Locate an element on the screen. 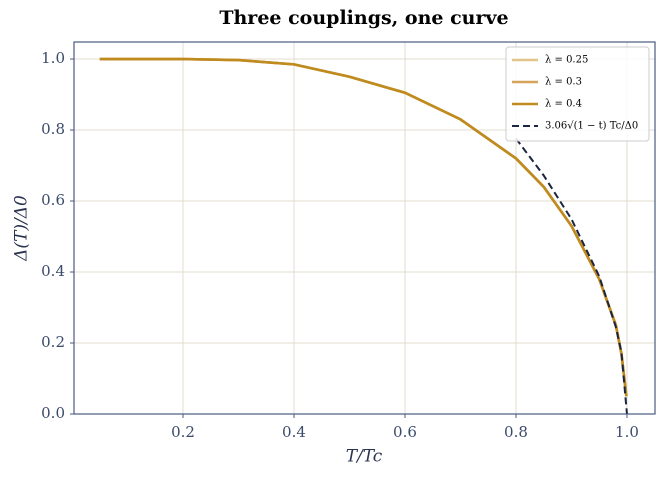  legend-label: 3.06√(1 − t) Tc/Δ0 is located at coordinates (591, 126).